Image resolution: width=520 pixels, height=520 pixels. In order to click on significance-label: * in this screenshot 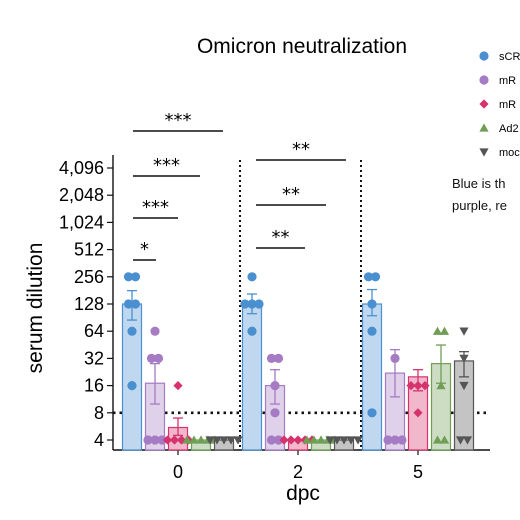, I will do `click(144, 249)`.